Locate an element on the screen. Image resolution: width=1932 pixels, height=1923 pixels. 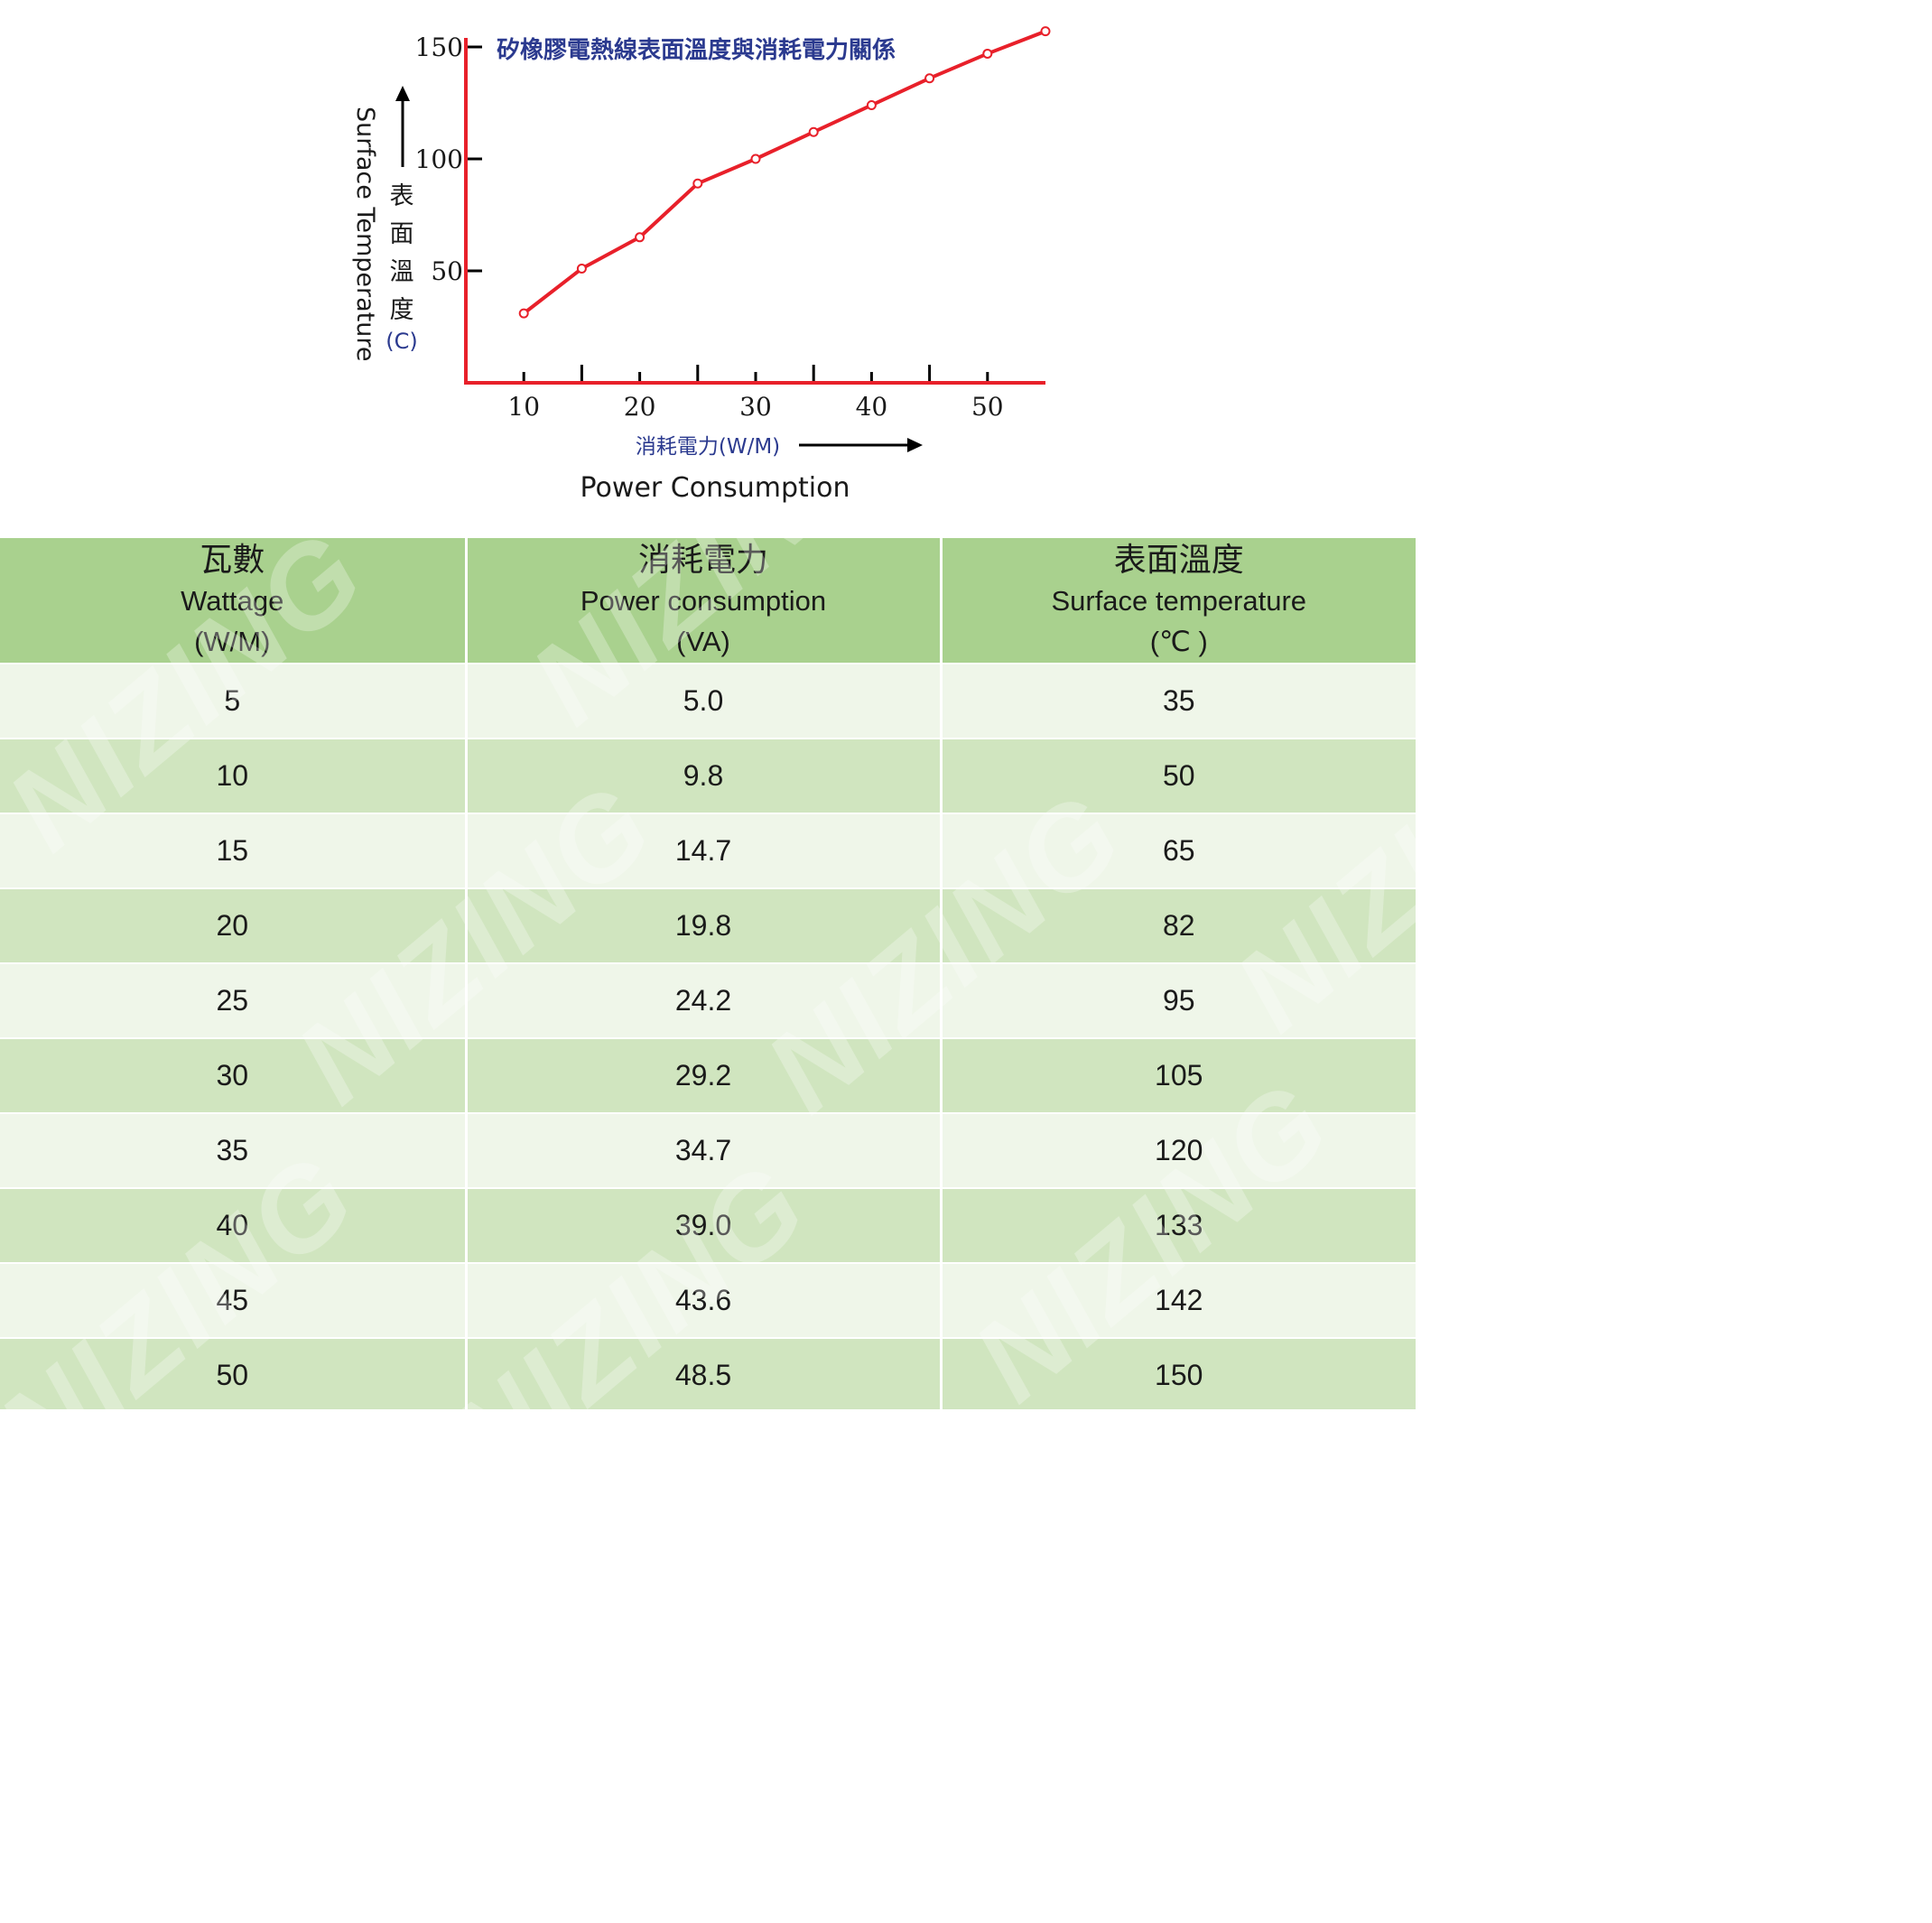
x-tick-label: 30 is located at coordinates (755, 407).